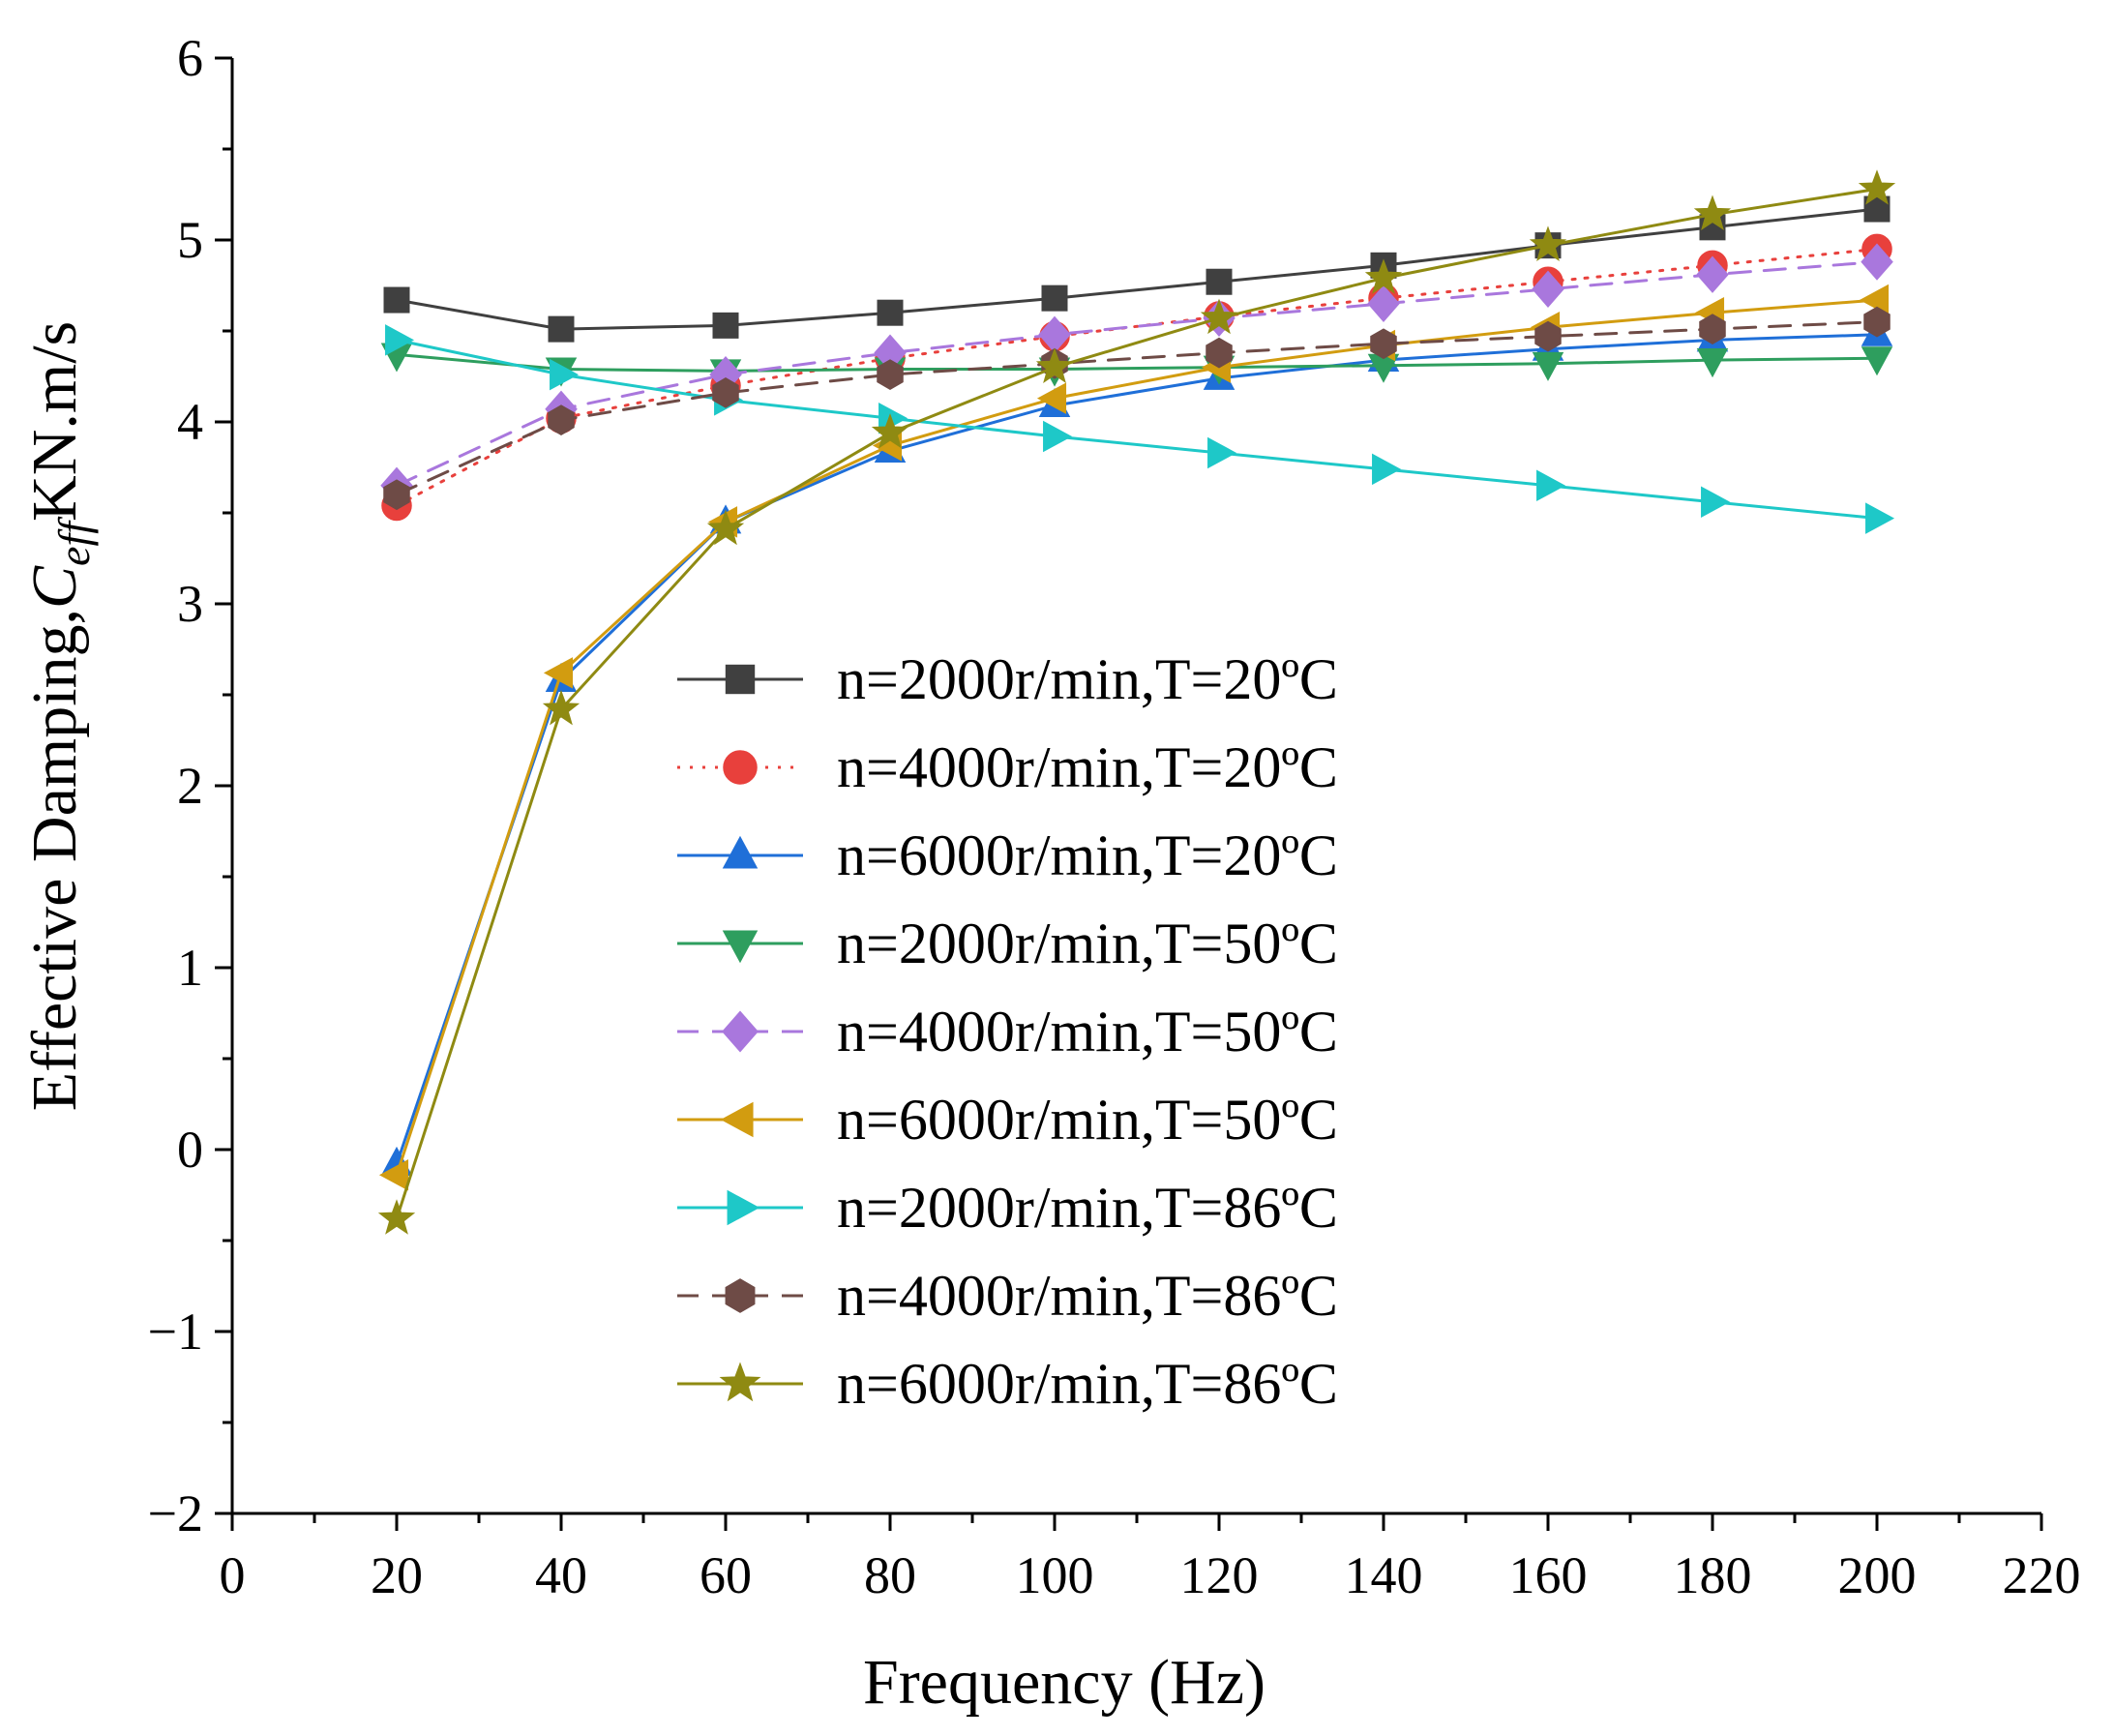 This screenshot has height=1736, width=2114. I want to click on y-tick-label: 4, so click(190, 422).